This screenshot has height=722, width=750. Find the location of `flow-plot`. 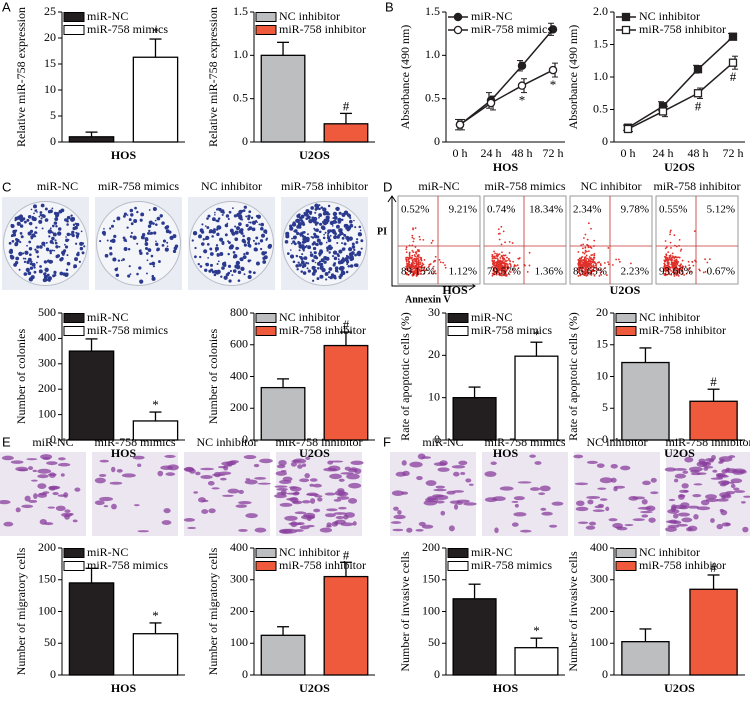

flow-plot is located at coordinates (611, 240).